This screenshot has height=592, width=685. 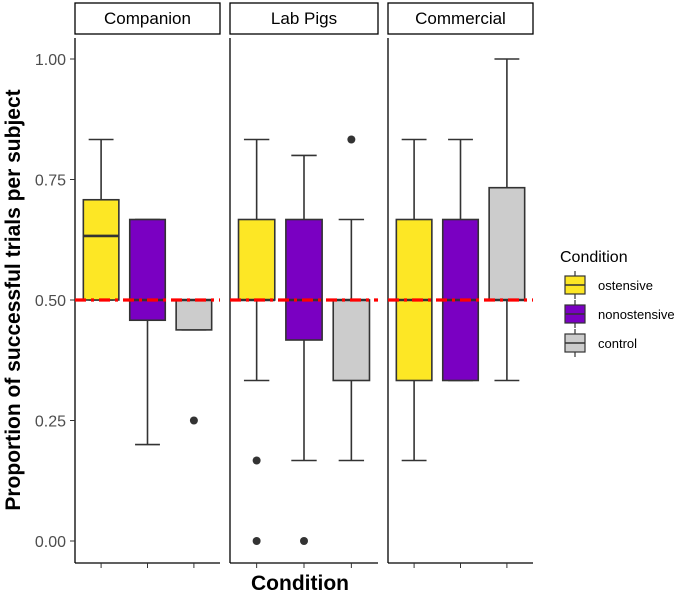 I want to click on y-axis: 0.00 0.25 0.50 0.75 1.00, so click(x=55, y=301).